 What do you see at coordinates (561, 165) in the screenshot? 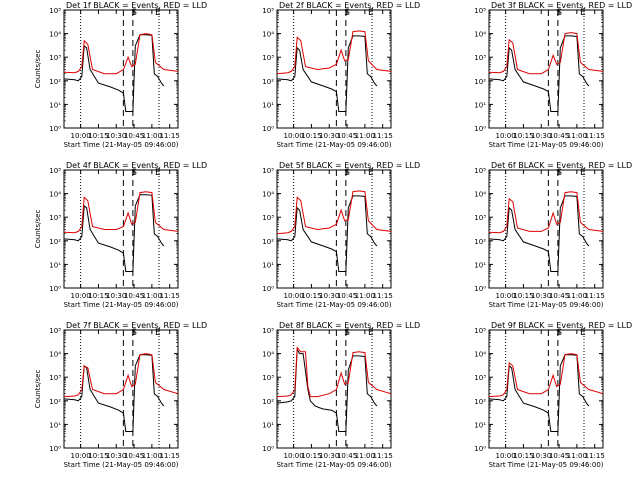
I see `chart-title: Det 6f BLACK = Events, RED = LLD` at bounding box center [561, 165].